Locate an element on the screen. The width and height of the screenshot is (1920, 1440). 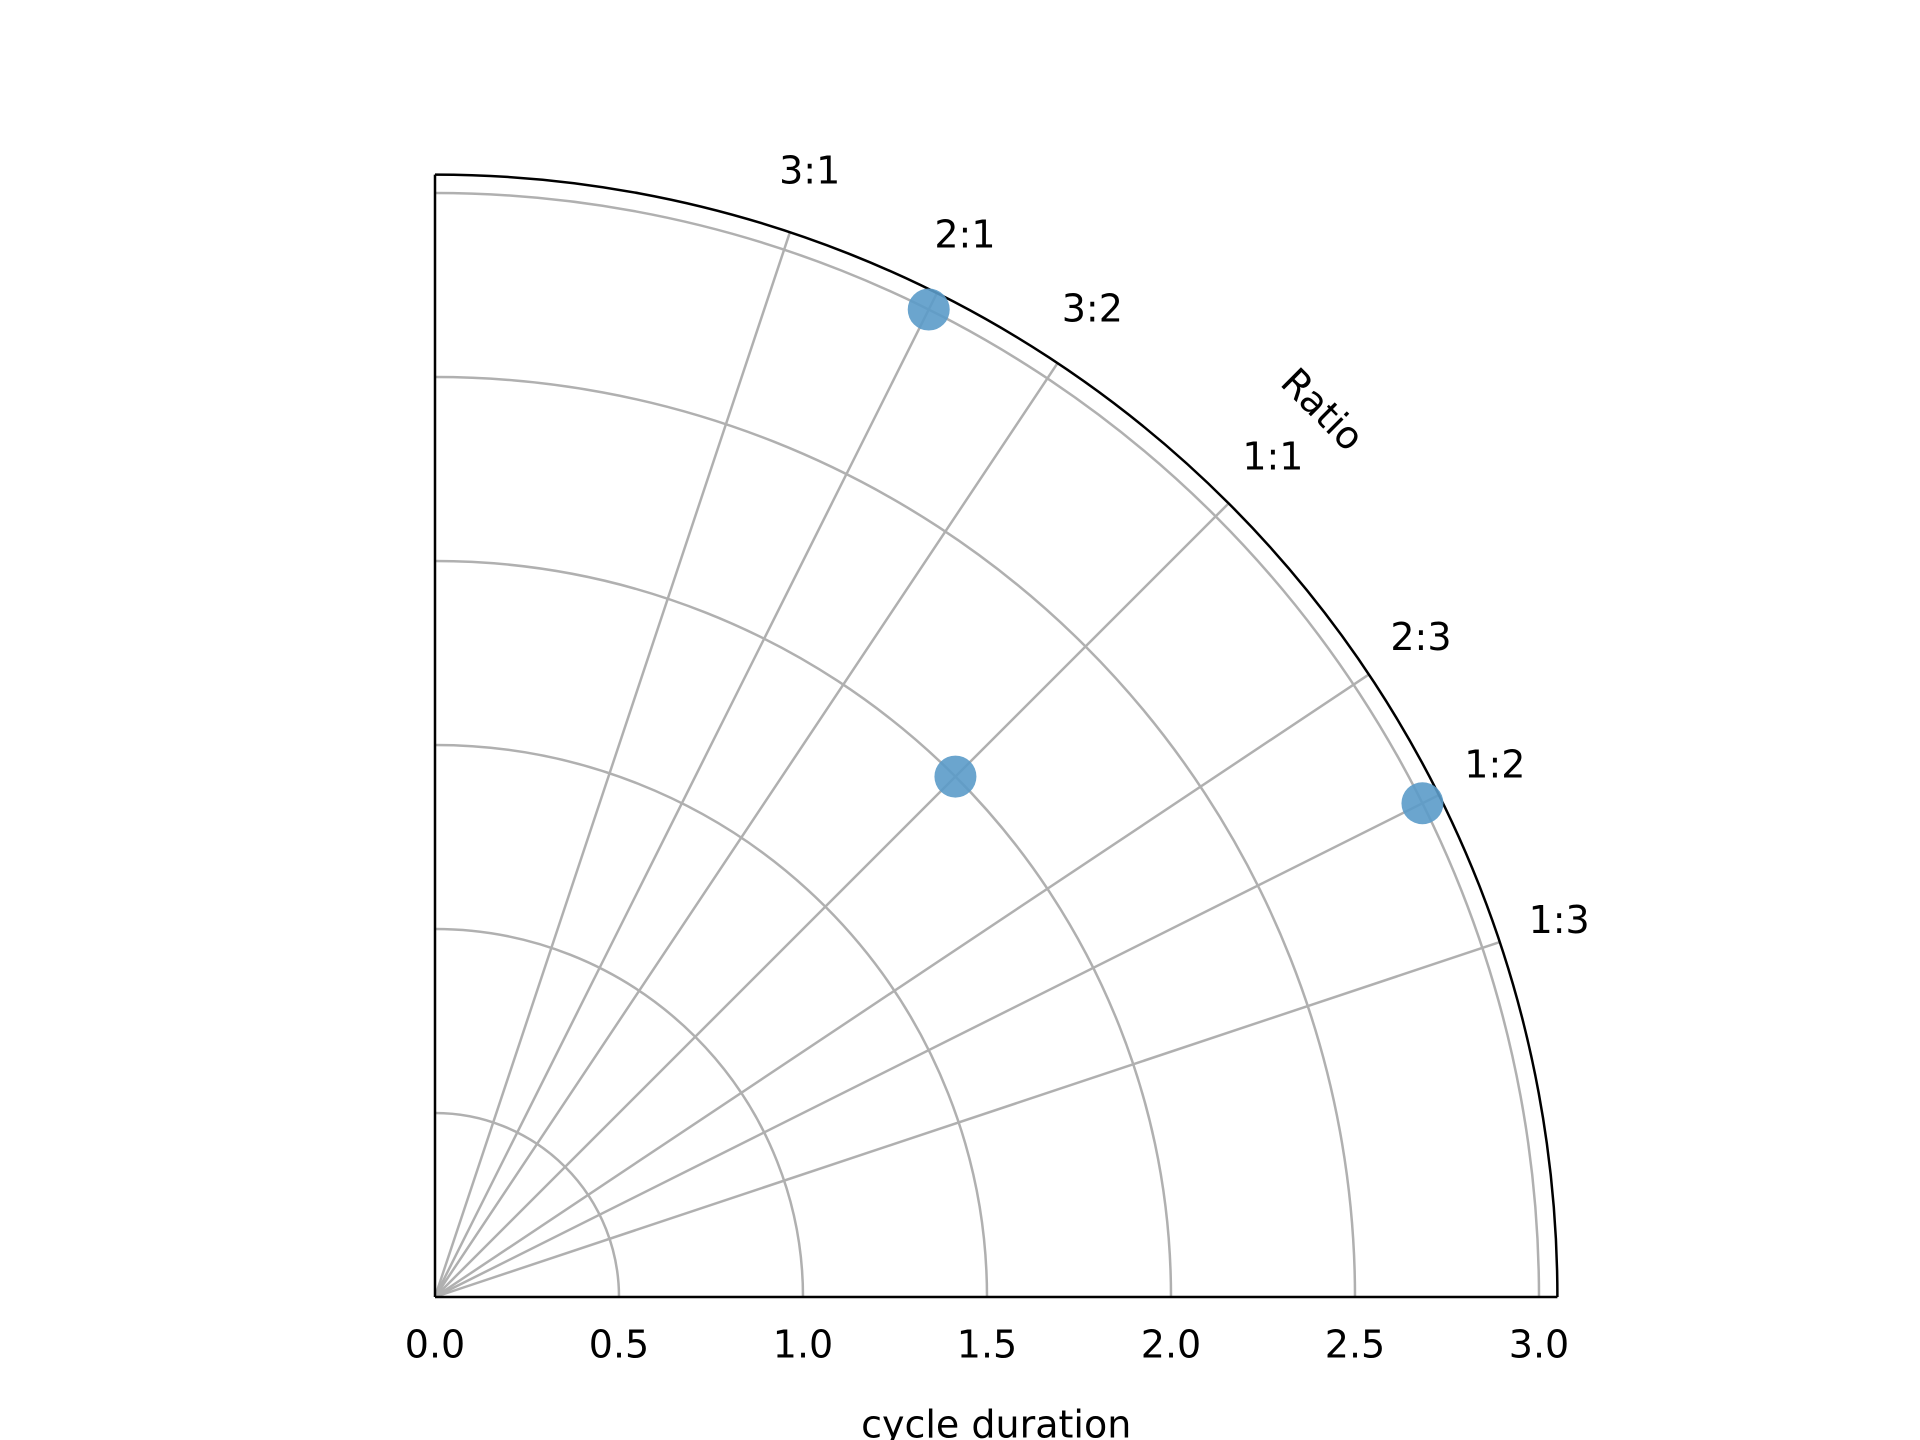
x-tick-label: 2.0 is located at coordinates (1171, 1345).